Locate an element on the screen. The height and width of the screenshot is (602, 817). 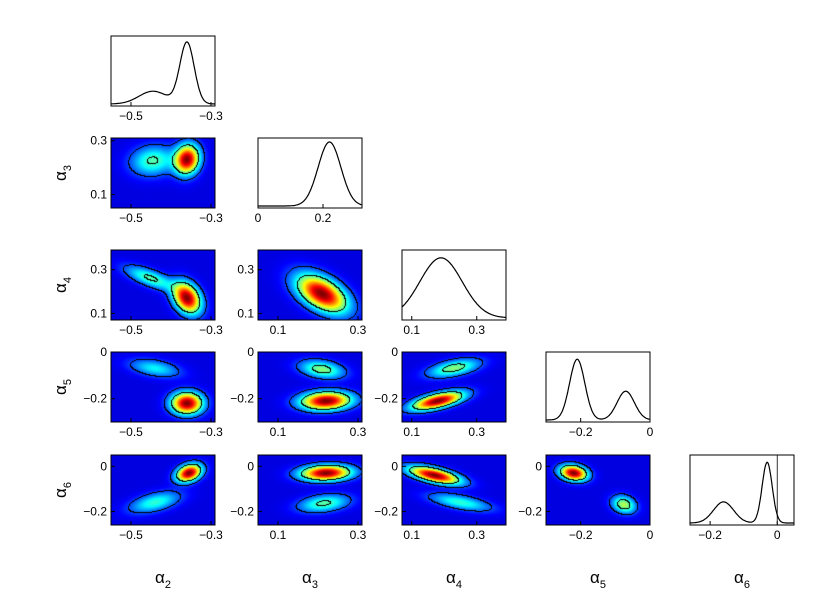
joint-panel-α2-α6: −0.5 −0.3 −0.2 0 is located at coordinates (153, 498).